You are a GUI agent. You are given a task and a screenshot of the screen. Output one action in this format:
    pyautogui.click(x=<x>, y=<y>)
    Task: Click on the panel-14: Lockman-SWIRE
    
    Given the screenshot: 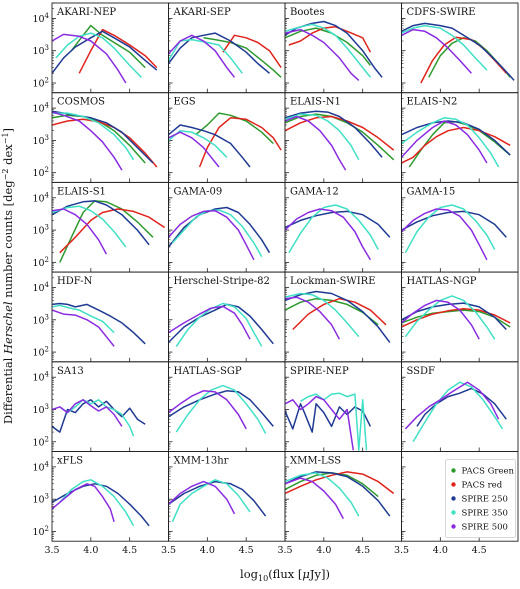 What is the action you would take?
    pyautogui.click(x=343, y=317)
    